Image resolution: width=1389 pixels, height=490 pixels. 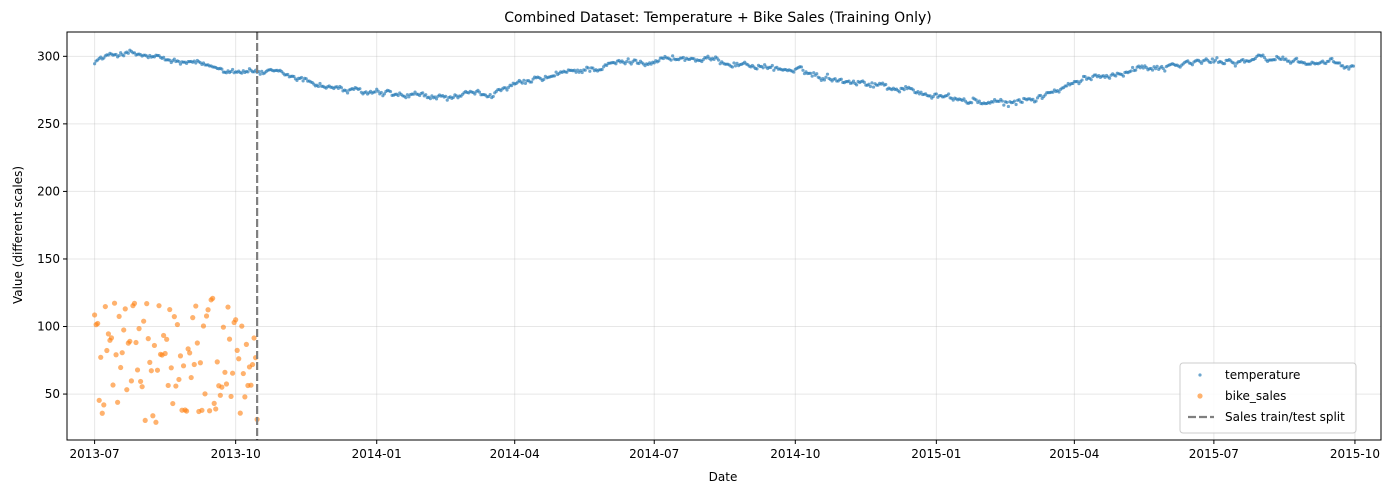 What do you see at coordinates (377, 454) in the screenshot?
I see `x-tick-label: 2014-01` at bounding box center [377, 454].